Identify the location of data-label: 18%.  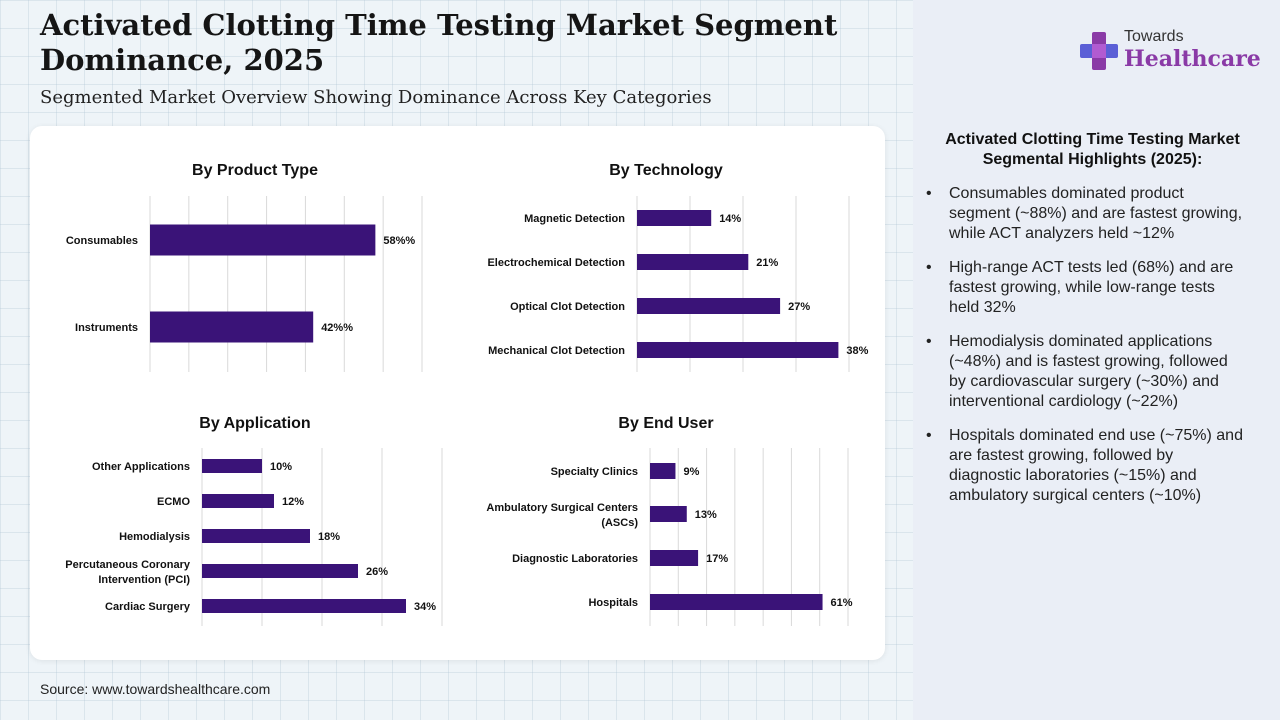
(329, 537).